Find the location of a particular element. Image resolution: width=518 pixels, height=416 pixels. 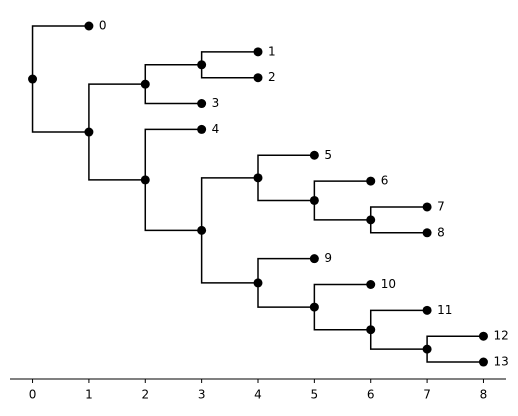

x-tick-label: 8 is located at coordinates (484, 395).